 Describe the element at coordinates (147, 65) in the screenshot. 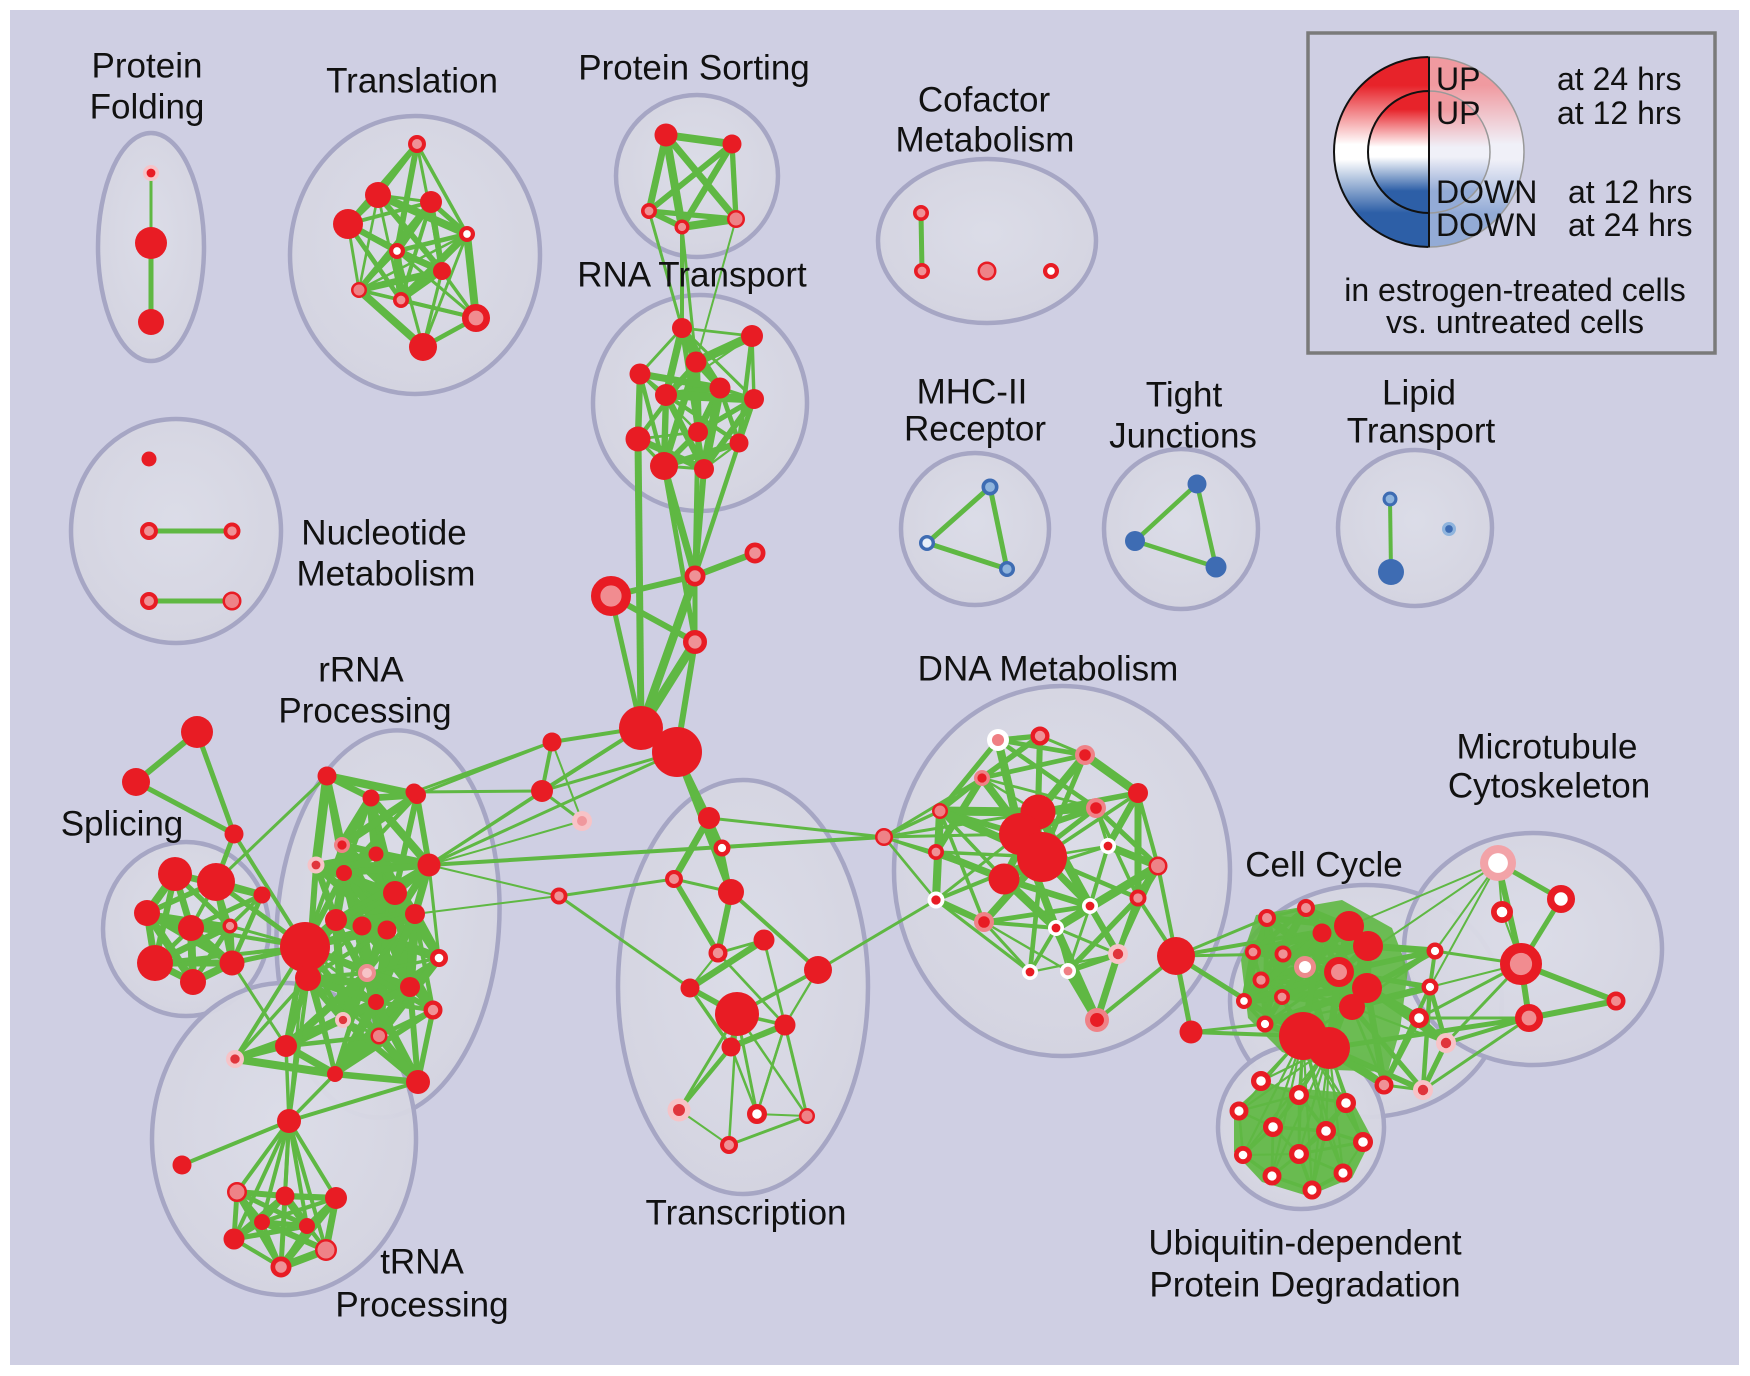

I see `svg-text: Protein` at that location.